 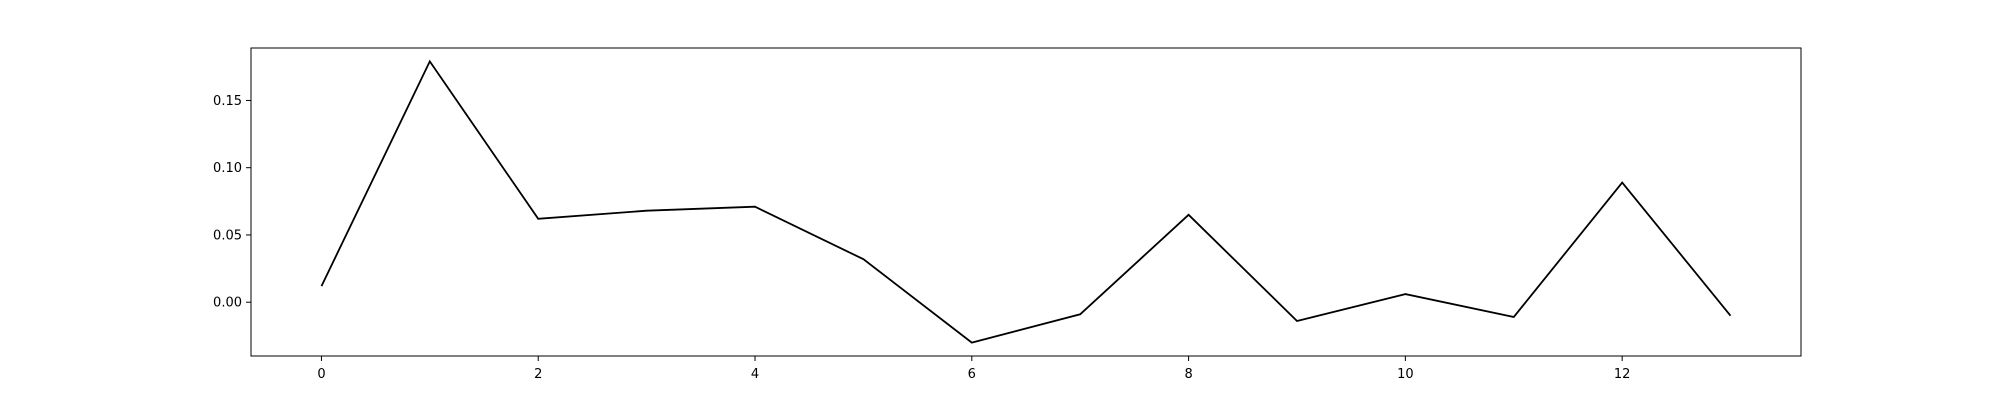 What do you see at coordinates (232, 202) in the screenshot?
I see `y-axis-ticks: 0.00 0.05 0.10 0.15` at bounding box center [232, 202].